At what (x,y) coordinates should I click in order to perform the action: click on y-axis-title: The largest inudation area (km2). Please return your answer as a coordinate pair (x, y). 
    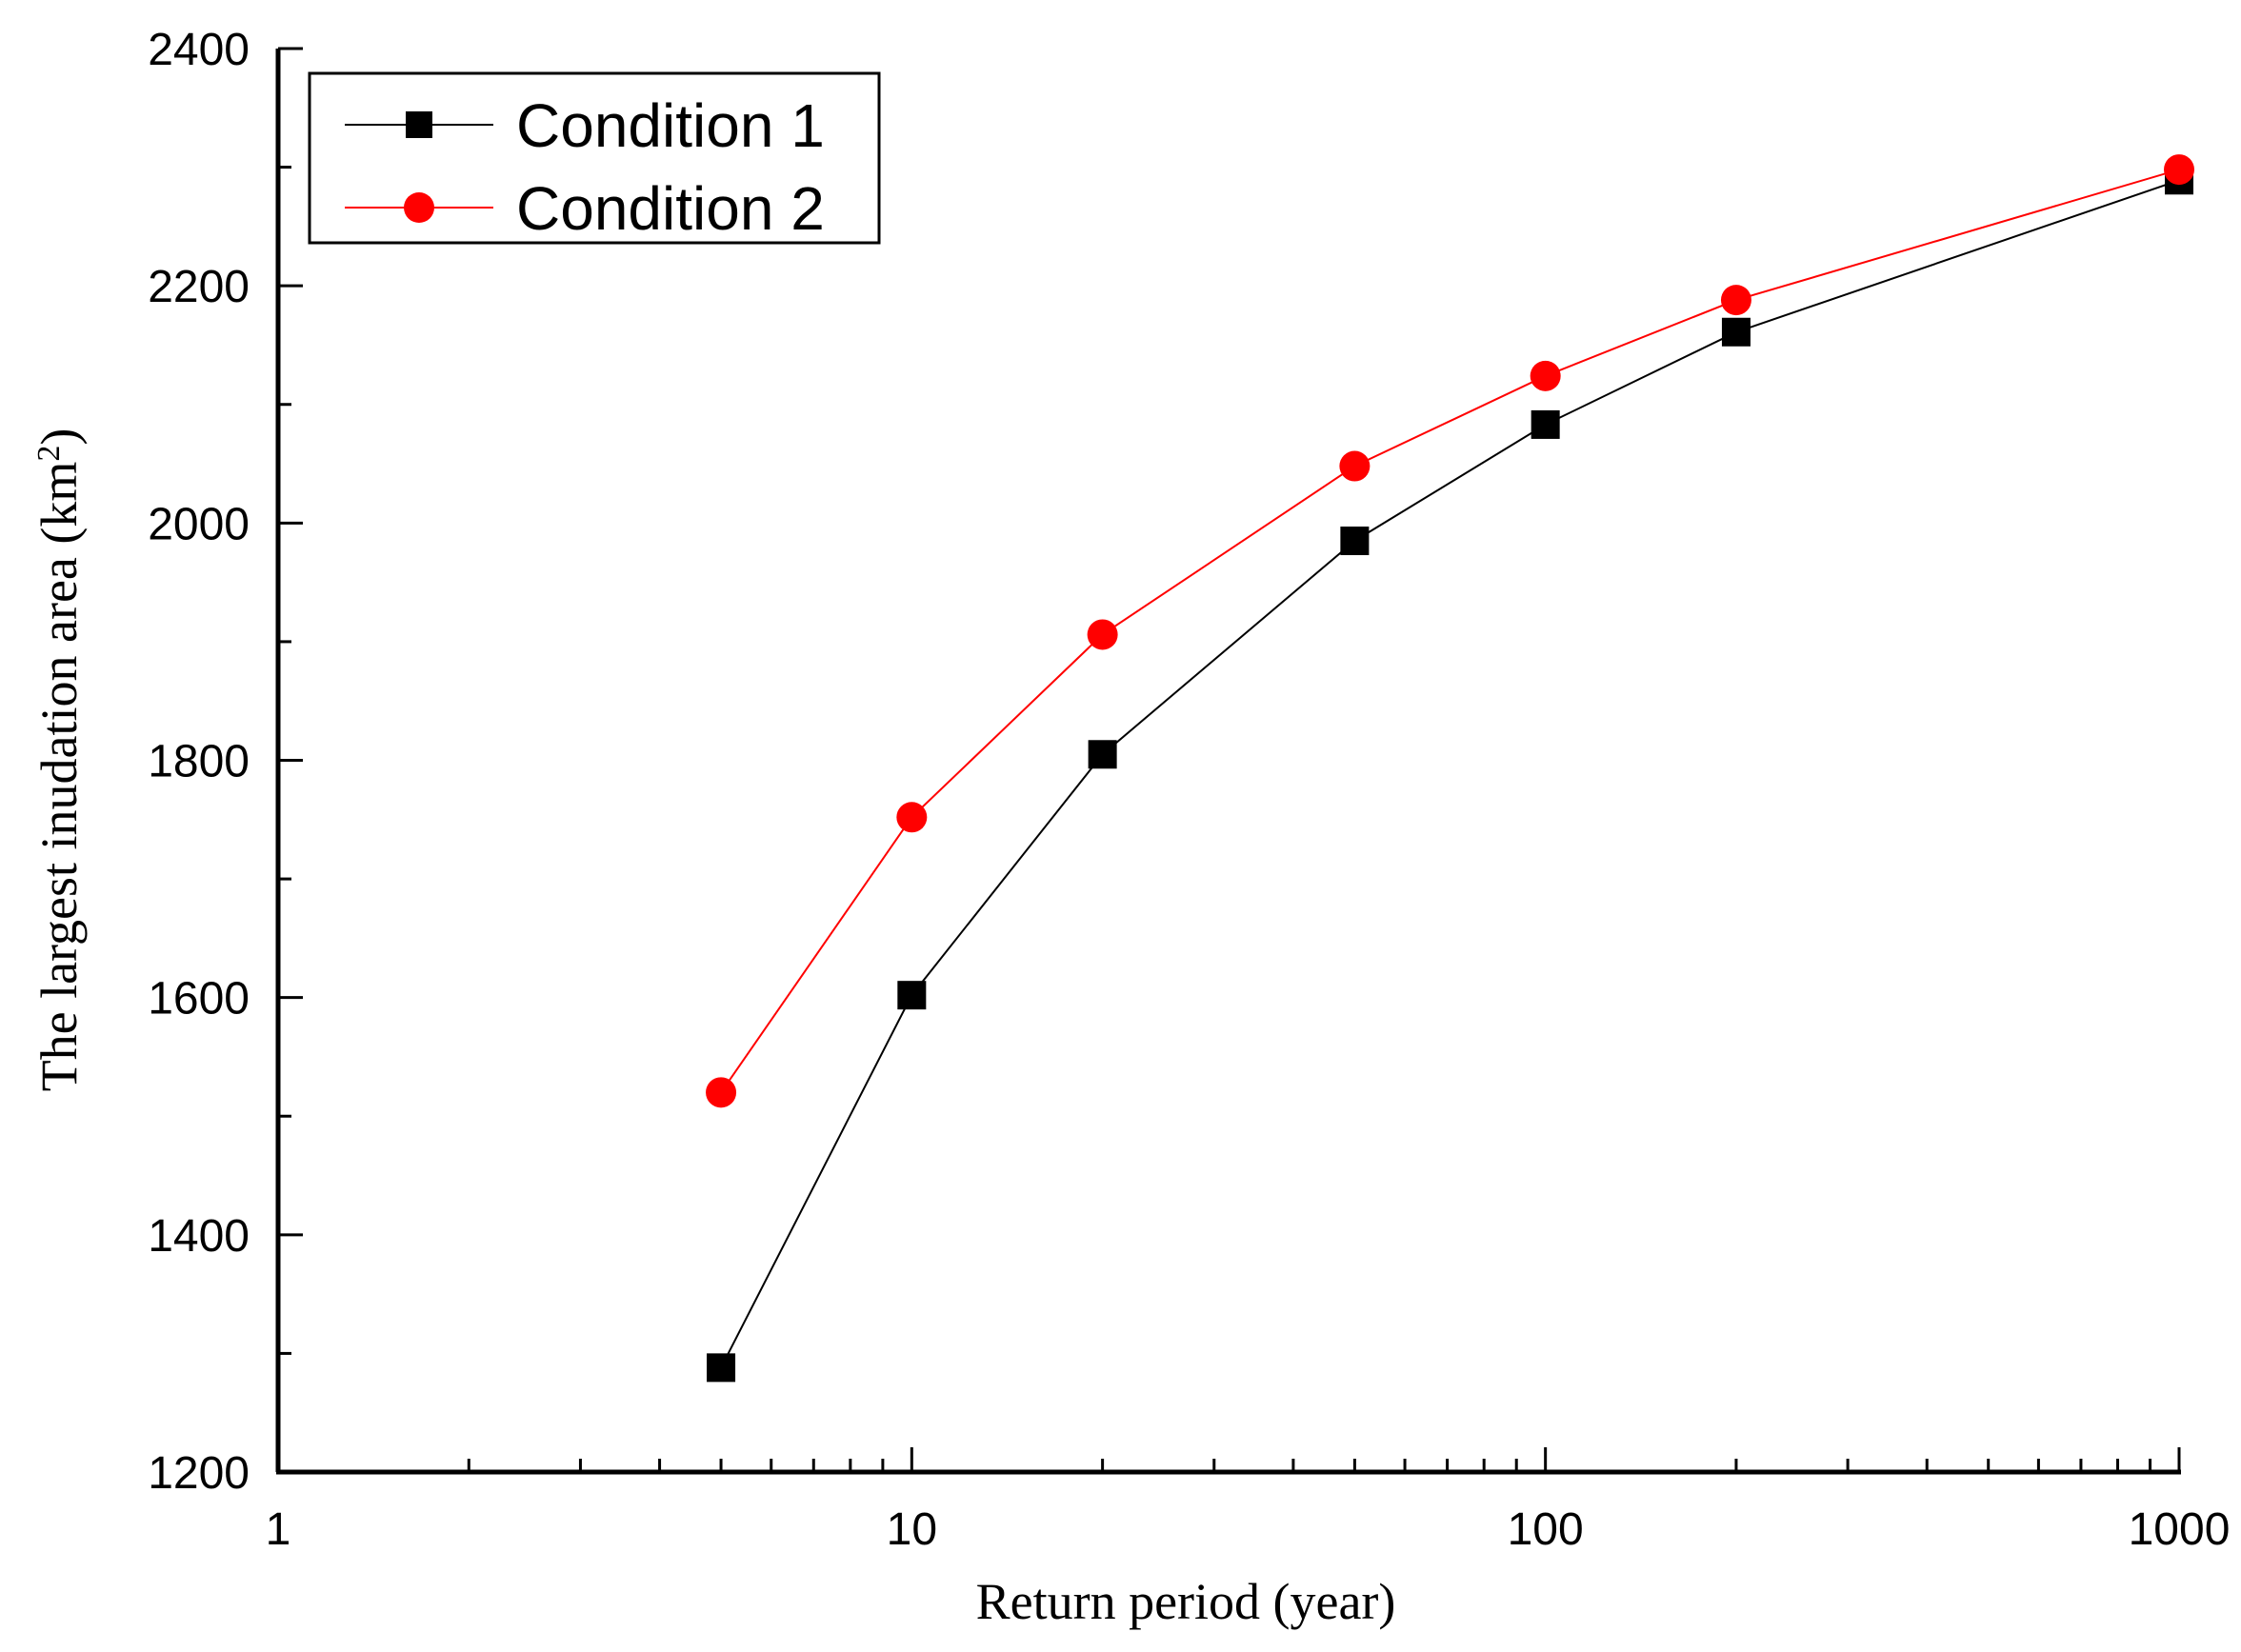
    Looking at the image, I should click on (59, 760).